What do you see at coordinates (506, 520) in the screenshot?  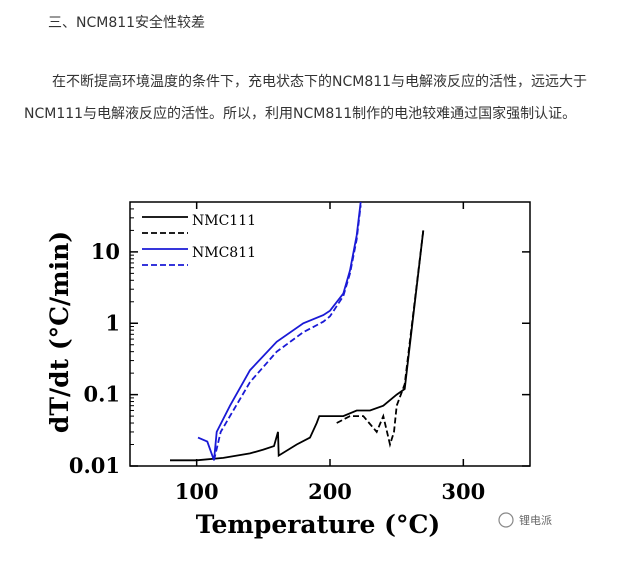 I see `wechat-icon` at bounding box center [506, 520].